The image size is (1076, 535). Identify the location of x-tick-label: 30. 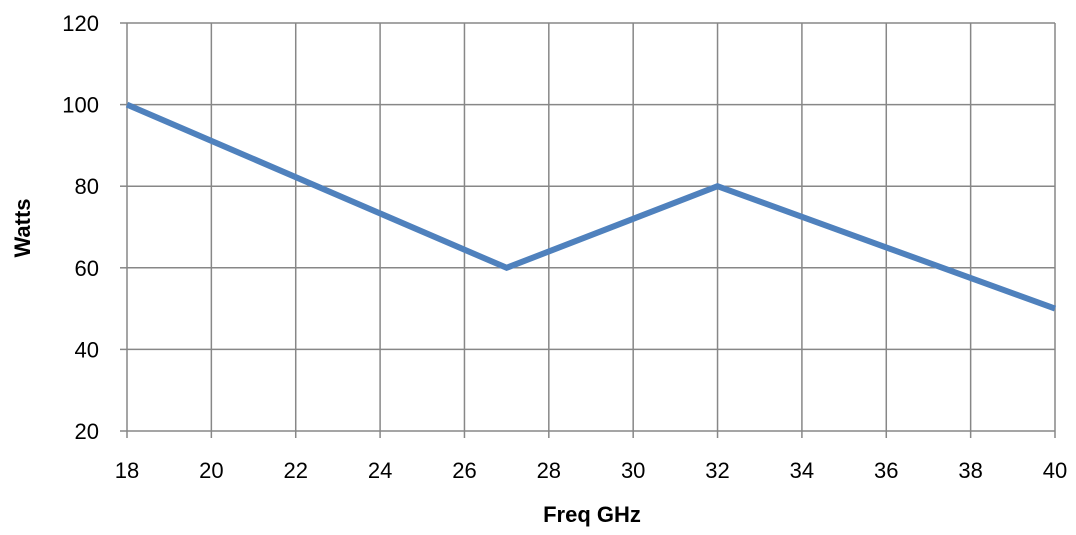
(633, 470).